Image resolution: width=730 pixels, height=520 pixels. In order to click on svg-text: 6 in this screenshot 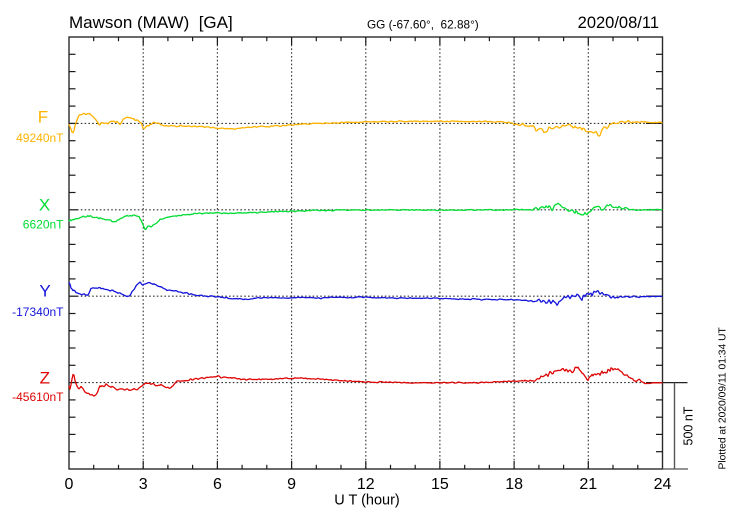, I will do `click(217, 484)`.